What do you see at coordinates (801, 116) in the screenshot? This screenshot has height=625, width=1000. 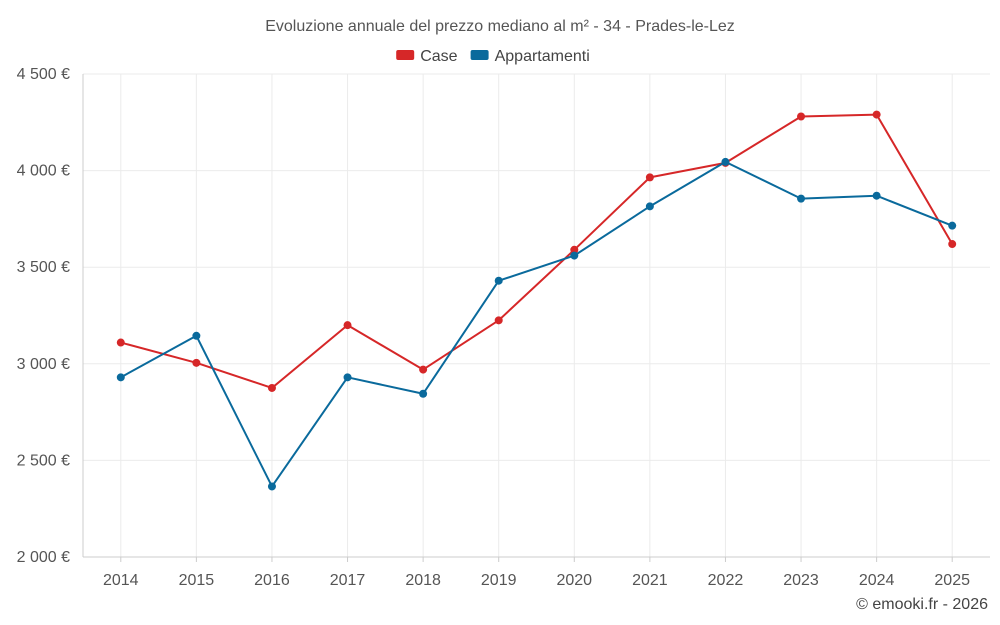 I see `data-point-case-2023` at bounding box center [801, 116].